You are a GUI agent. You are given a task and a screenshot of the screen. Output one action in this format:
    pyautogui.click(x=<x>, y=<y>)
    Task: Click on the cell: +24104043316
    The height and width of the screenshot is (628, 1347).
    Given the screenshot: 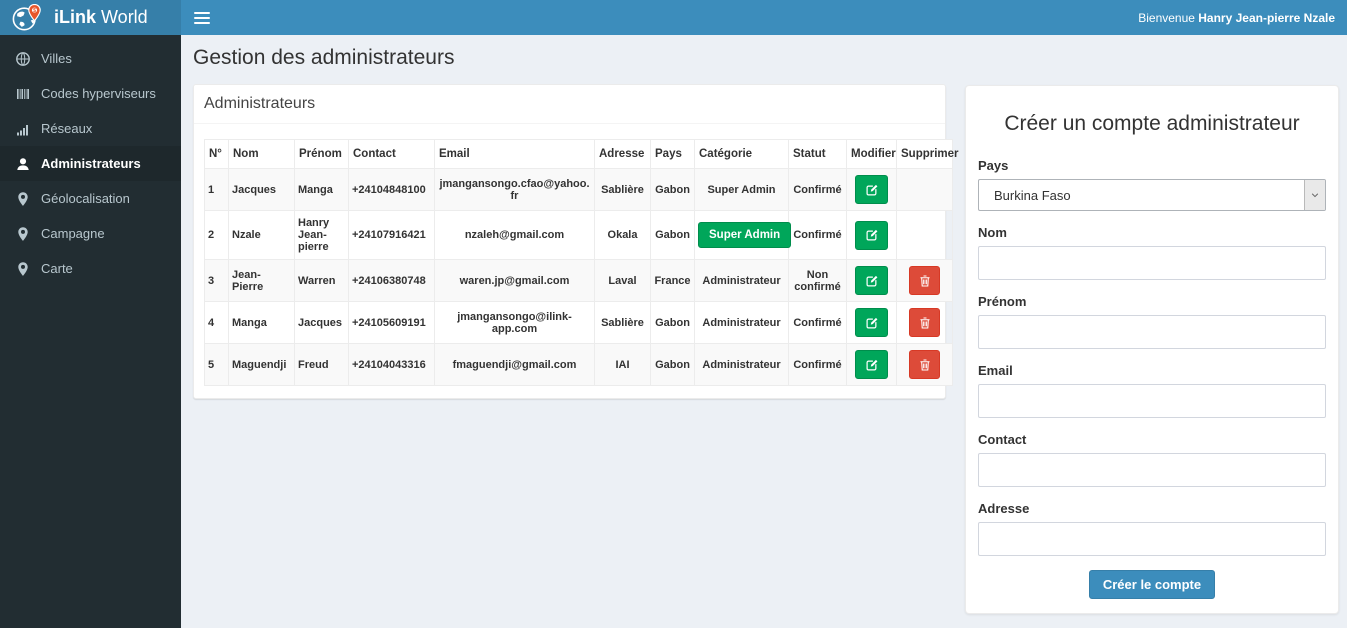 What is the action you would take?
    pyautogui.click(x=391, y=364)
    